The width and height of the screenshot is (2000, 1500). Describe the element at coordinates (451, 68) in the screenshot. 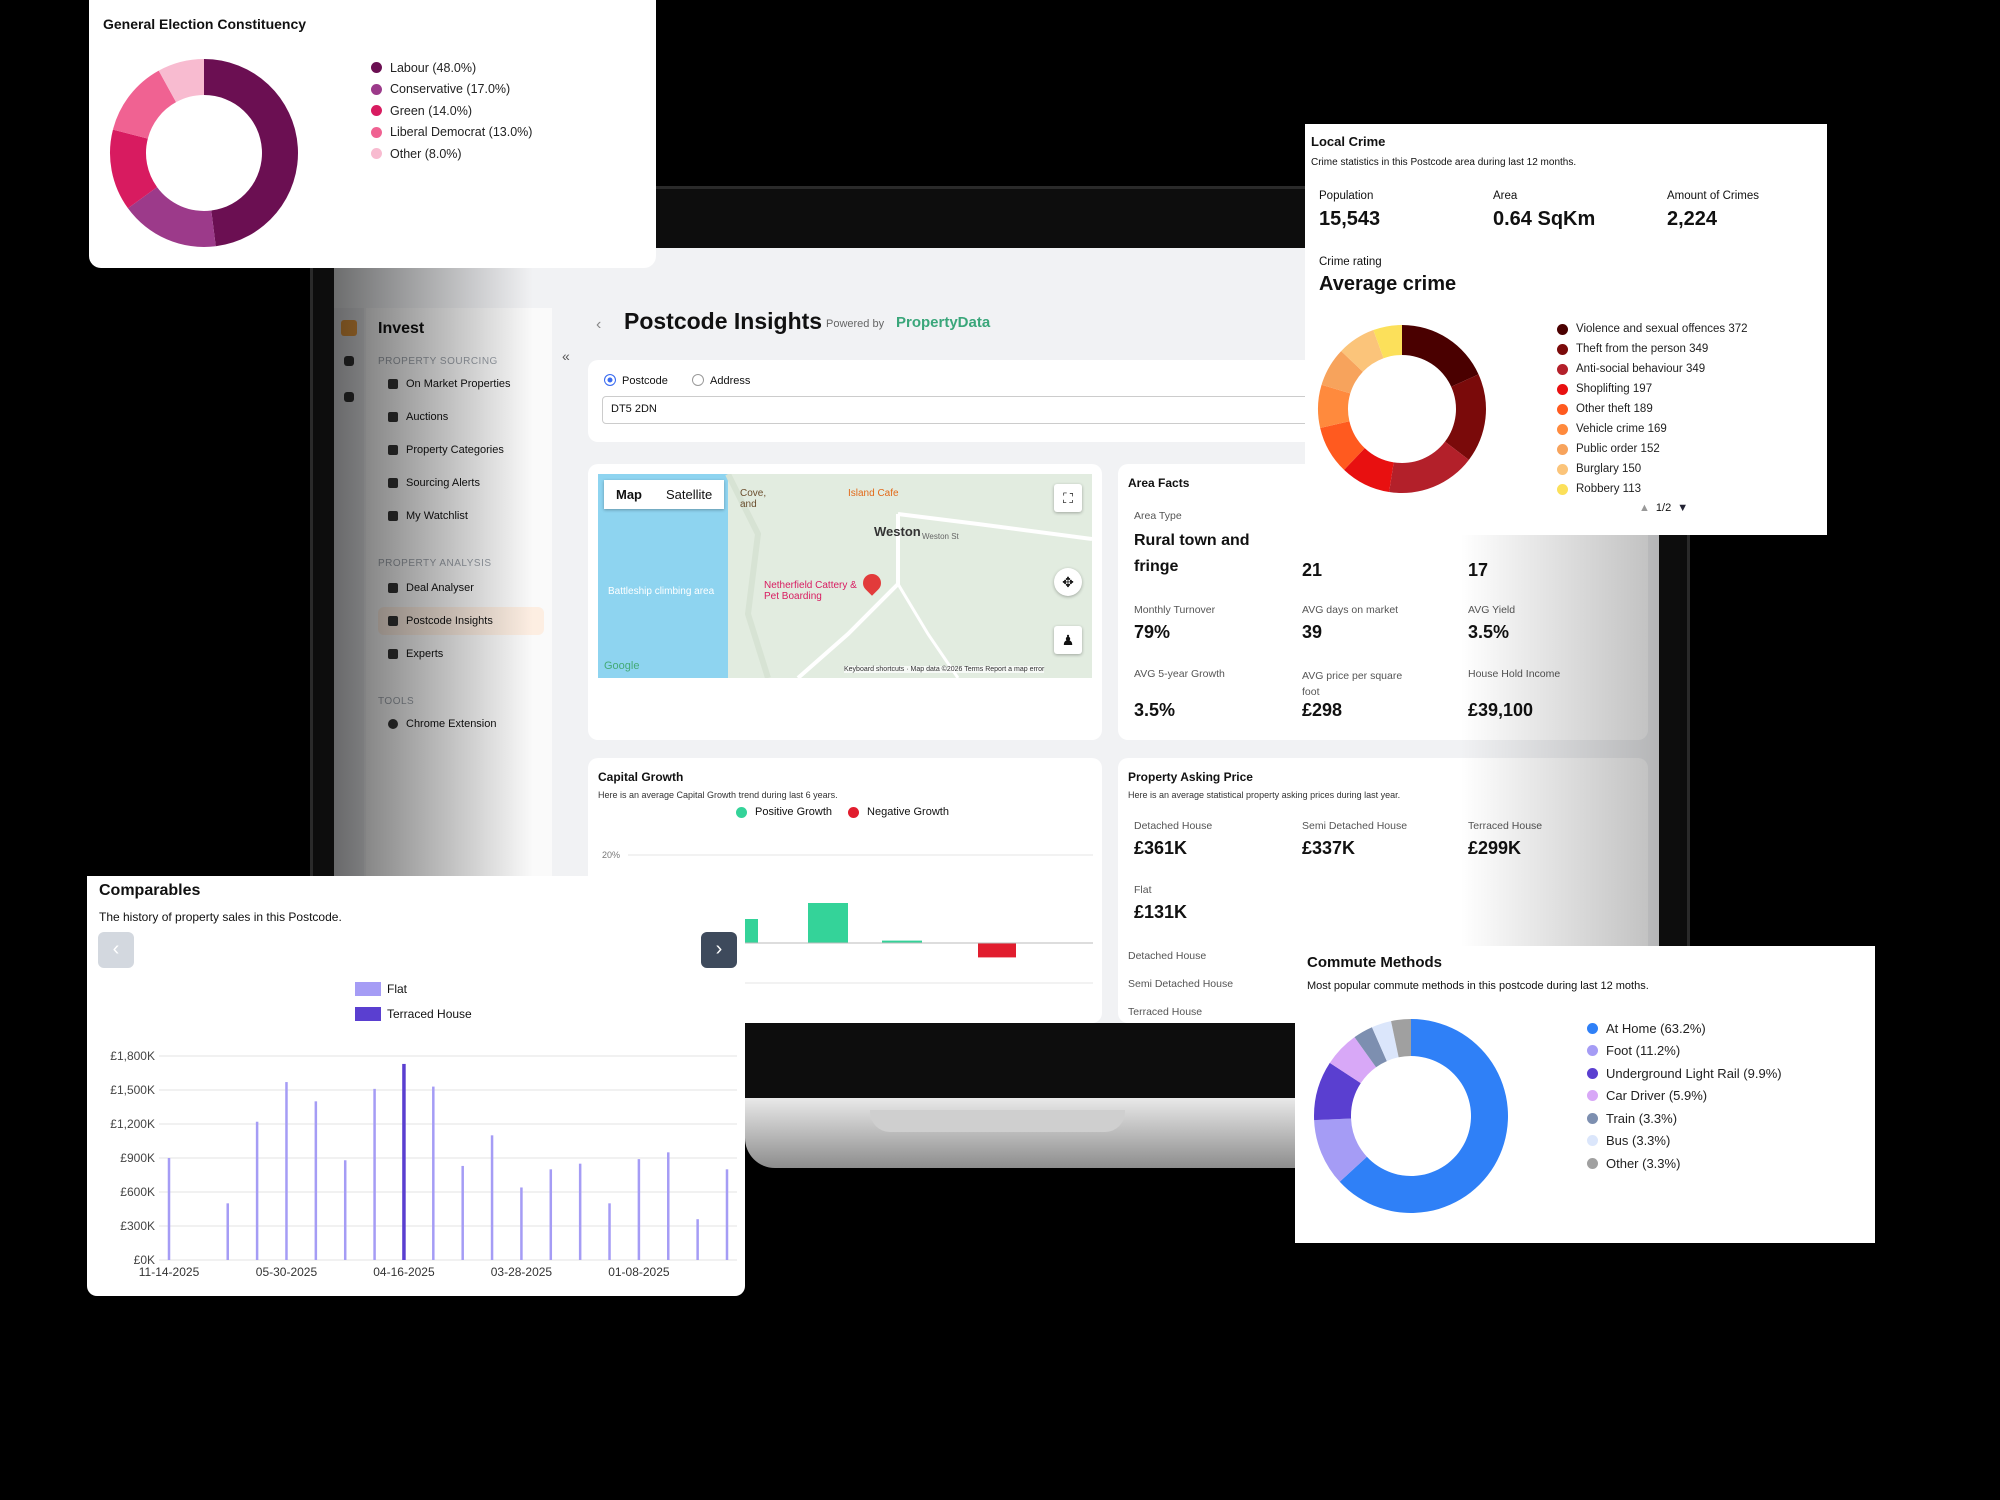

I see `legend-item: Labour (48.0%)` at that location.